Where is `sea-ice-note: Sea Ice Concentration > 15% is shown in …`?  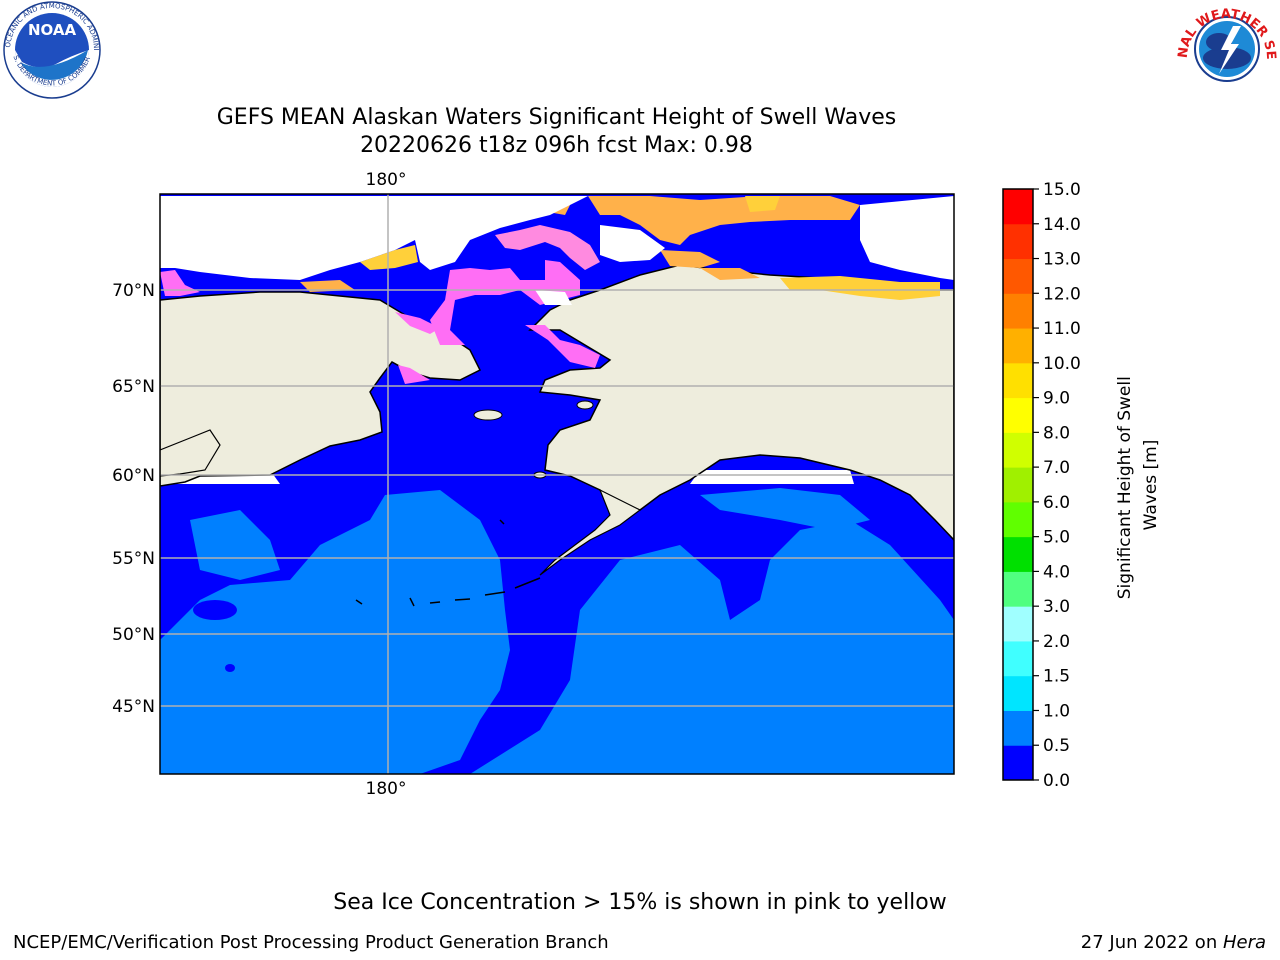
sea-ice-note: Sea Ice Concentration > 15% is shown in … is located at coordinates (640, 902).